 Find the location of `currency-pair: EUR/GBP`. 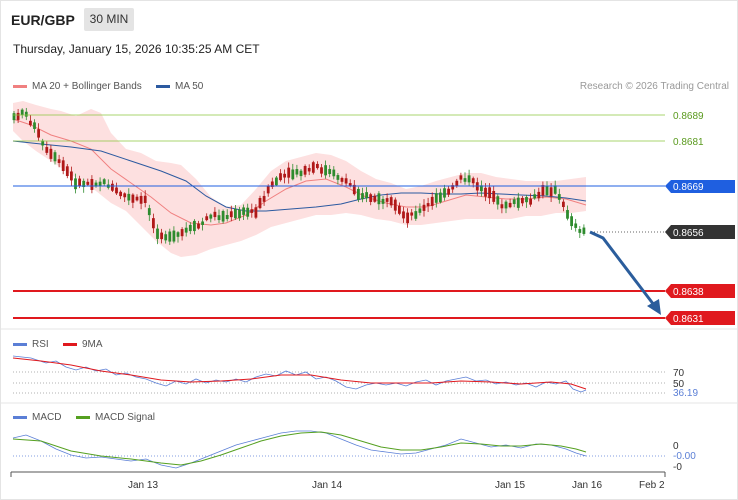

currency-pair: EUR/GBP is located at coordinates (43, 20).